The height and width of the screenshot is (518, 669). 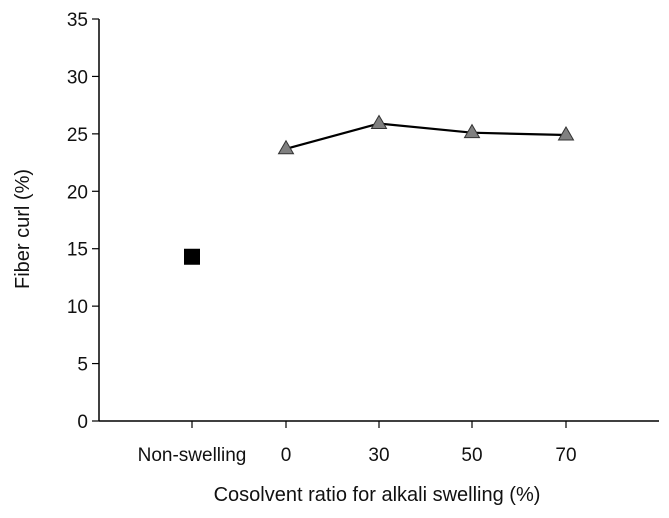 What do you see at coordinates (77, 135) in the screenshot?
I see `y-tick-label: 25` at bounding box center [77, 135].